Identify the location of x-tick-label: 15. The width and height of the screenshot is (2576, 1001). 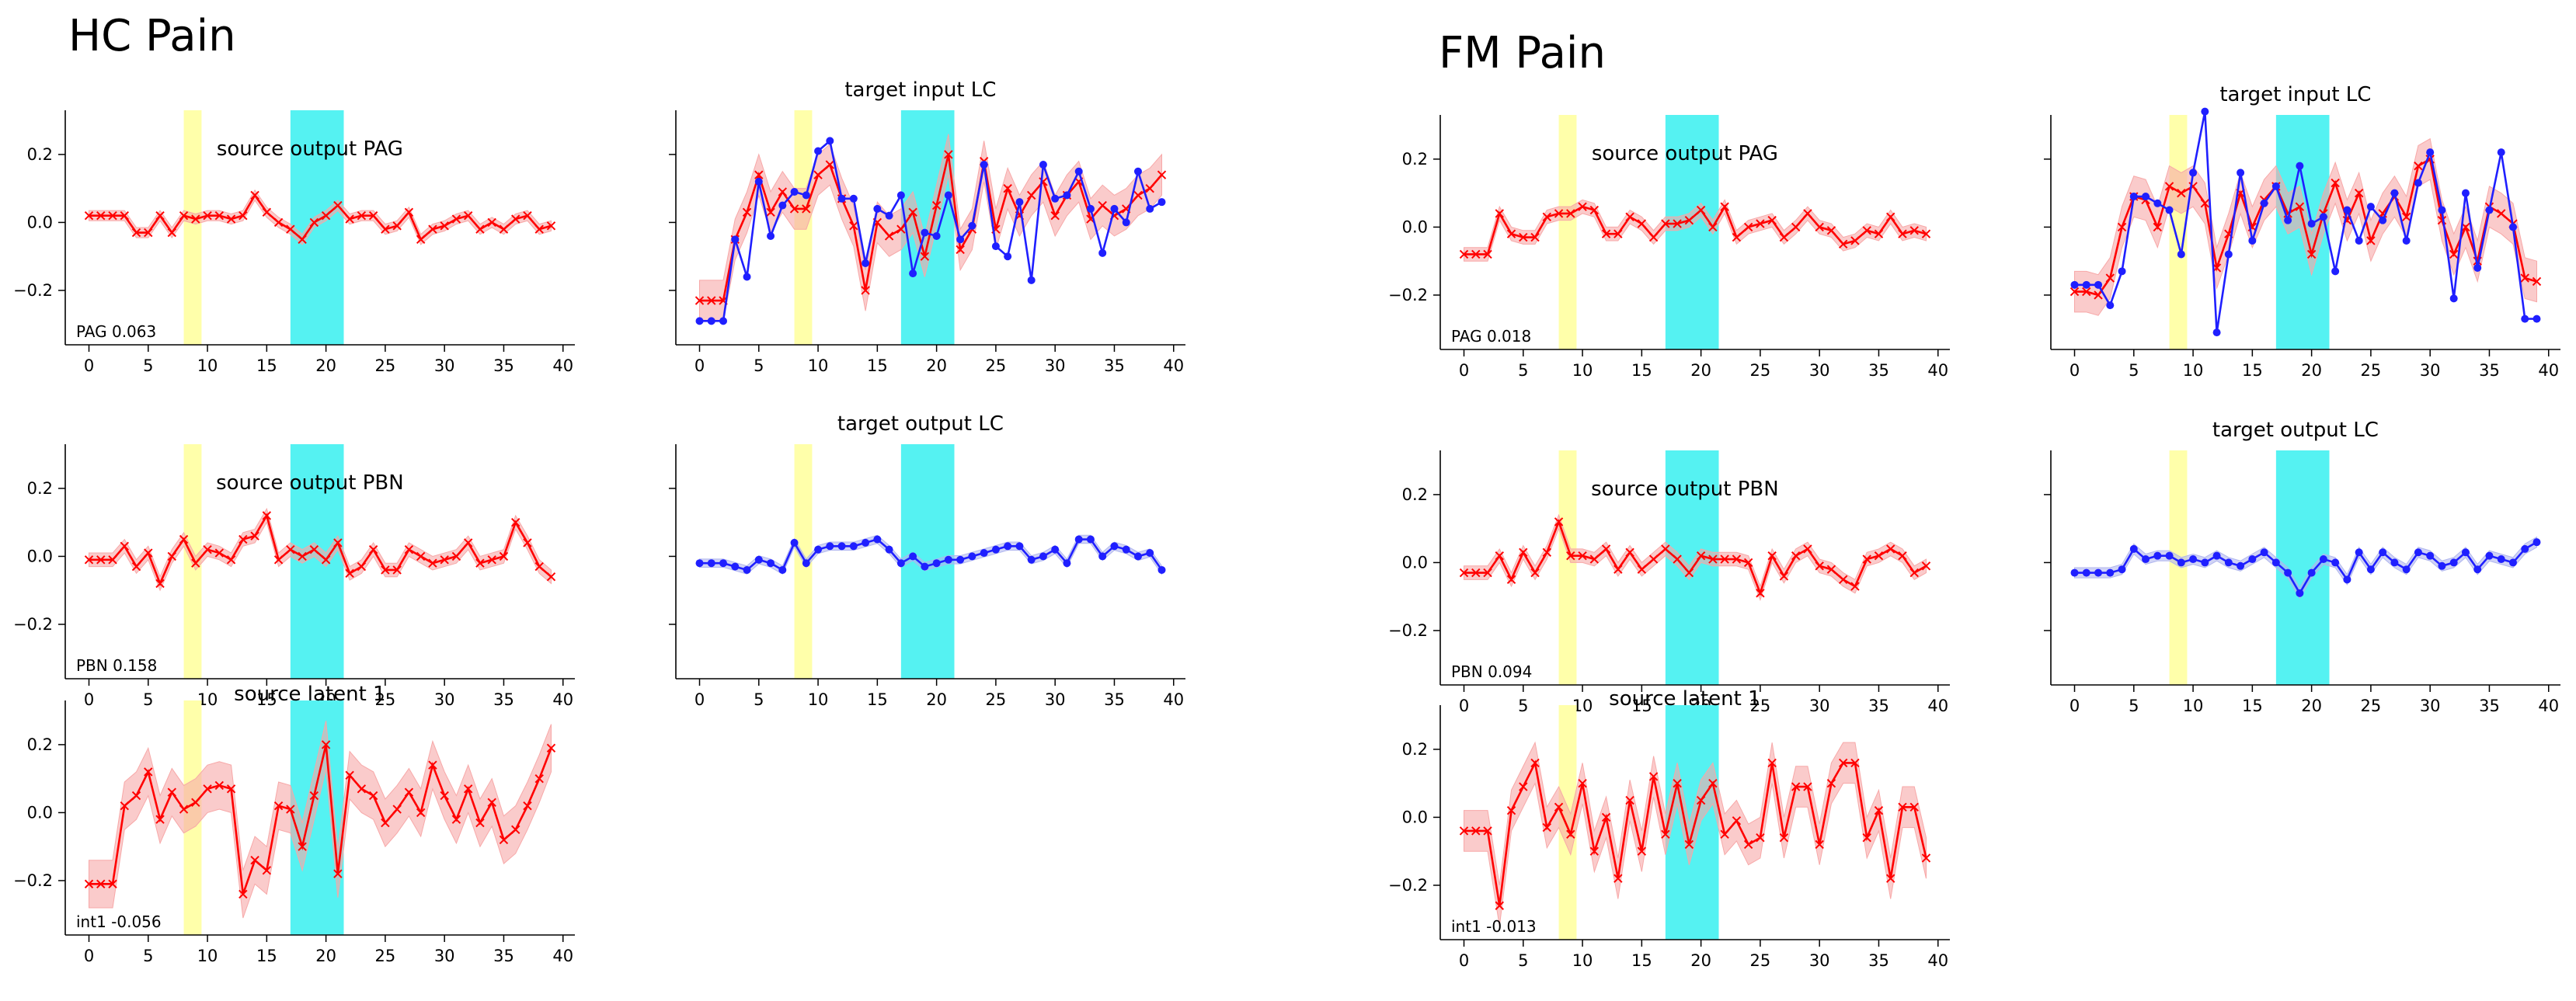
(266, 956).